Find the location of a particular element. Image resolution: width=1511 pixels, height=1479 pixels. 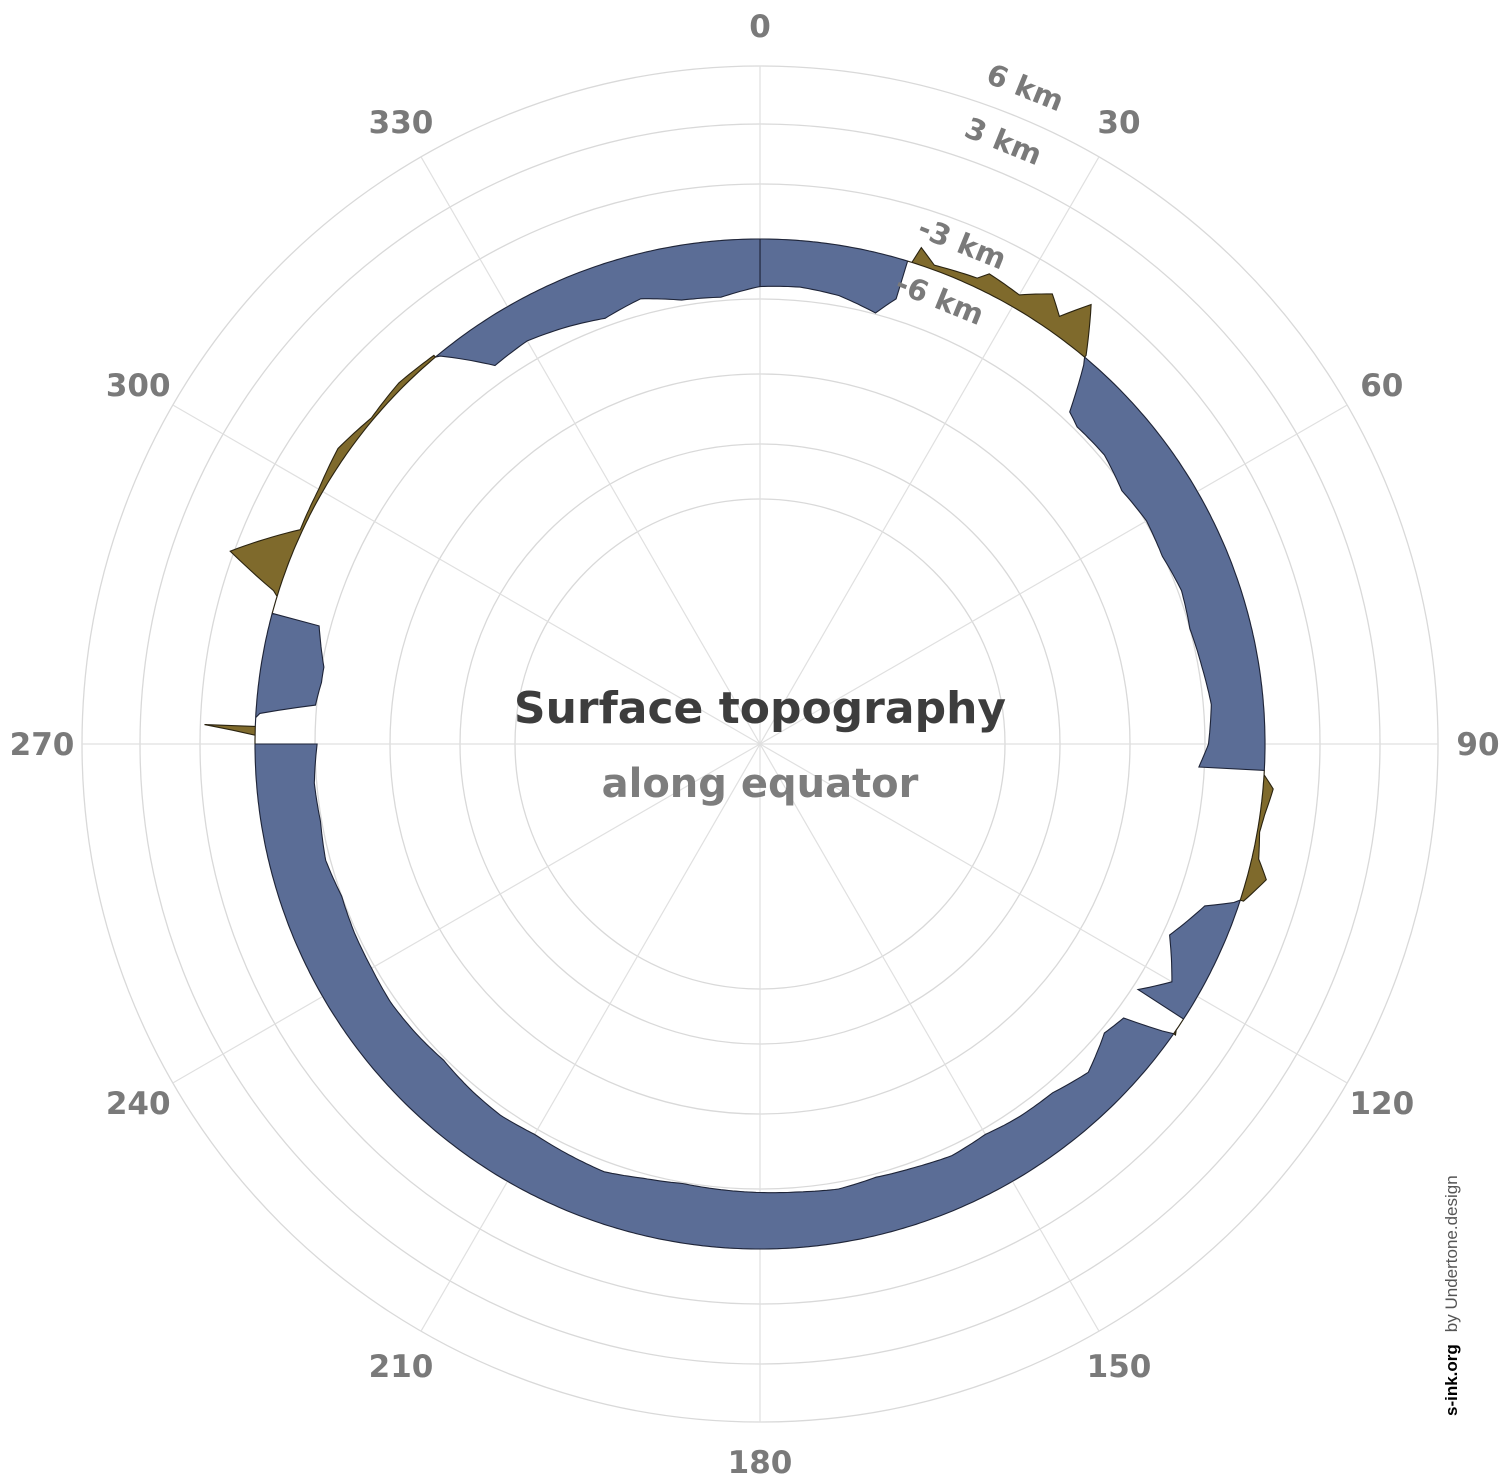

angle-tick-label: 210 is located at coordinates (401, 1367).